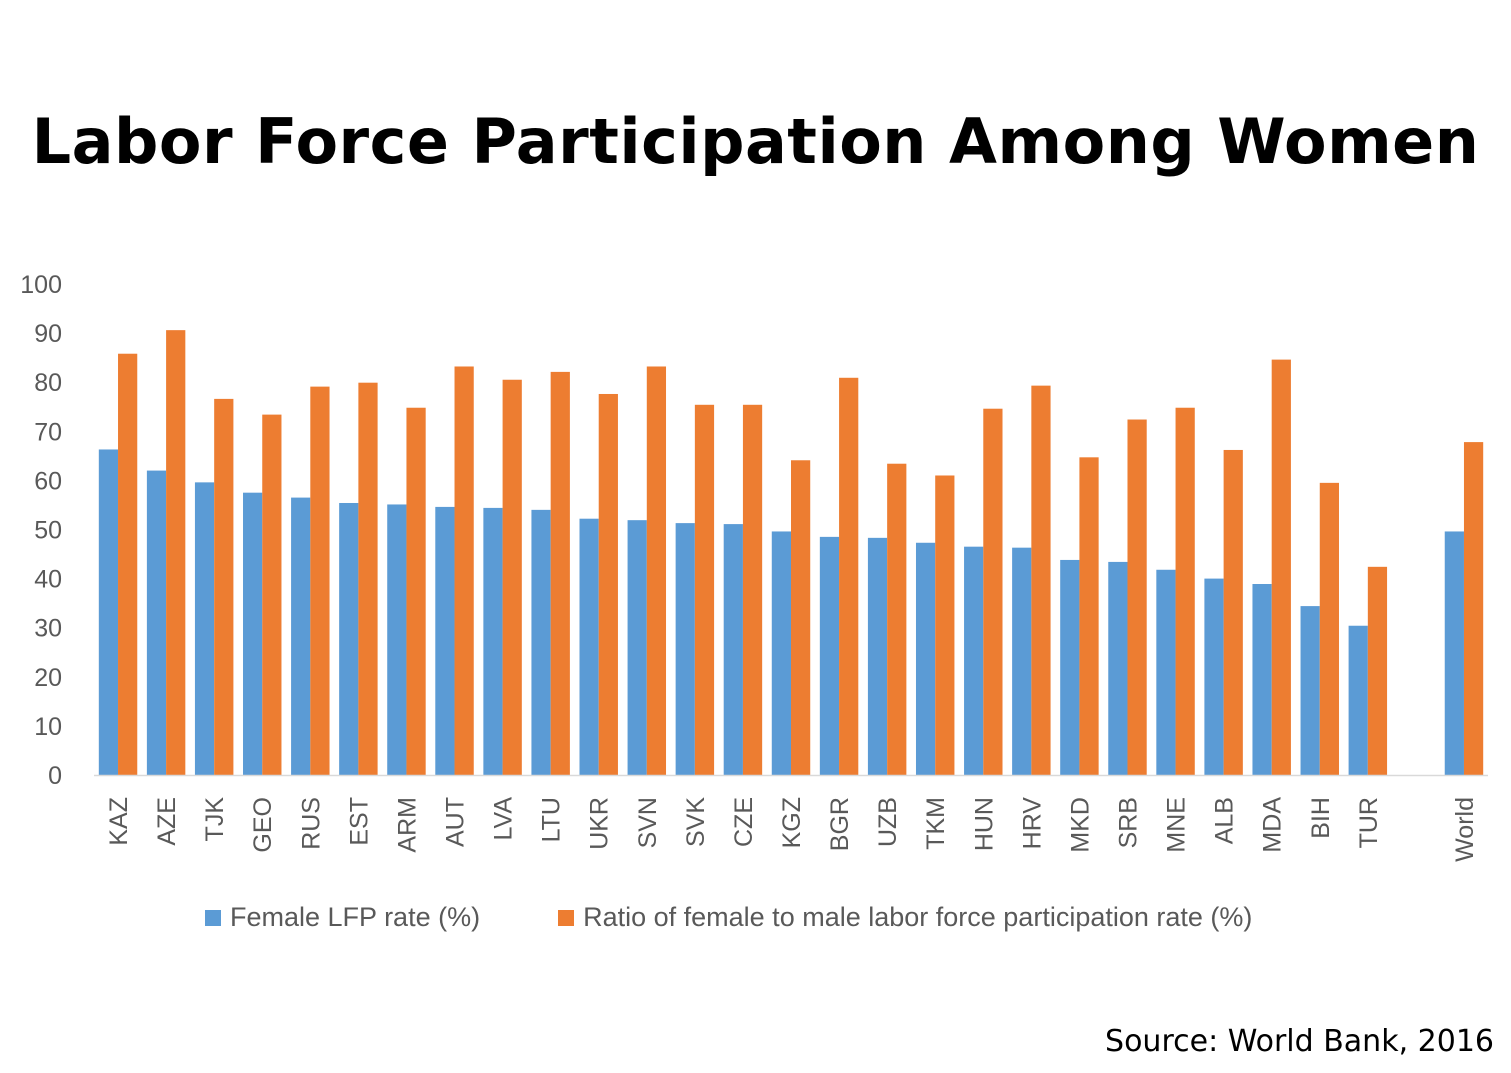 Image resolution: width=1511 pixels, height=1073 pixels. What do you see at coordinates (48, 432) in the screenshot?
I see `y-tick-label: 70` at bounding box center [48, 432].